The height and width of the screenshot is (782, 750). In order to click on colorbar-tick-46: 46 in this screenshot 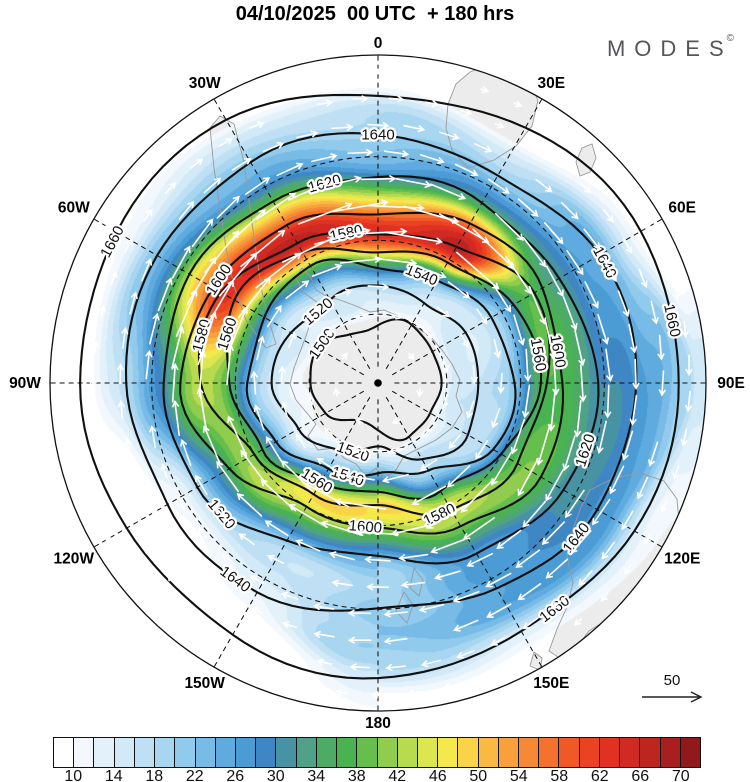, I will do `click(437, 775)`.